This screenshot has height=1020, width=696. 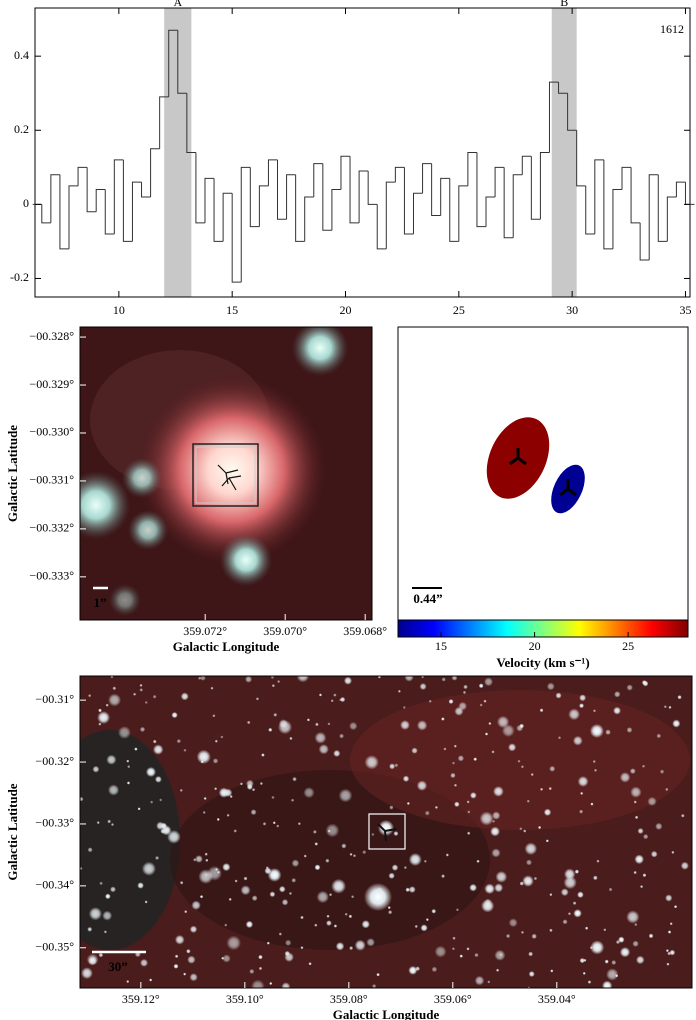 I want to click on y-axis-title: Galactic Latitude, so click(x=12, y=473).